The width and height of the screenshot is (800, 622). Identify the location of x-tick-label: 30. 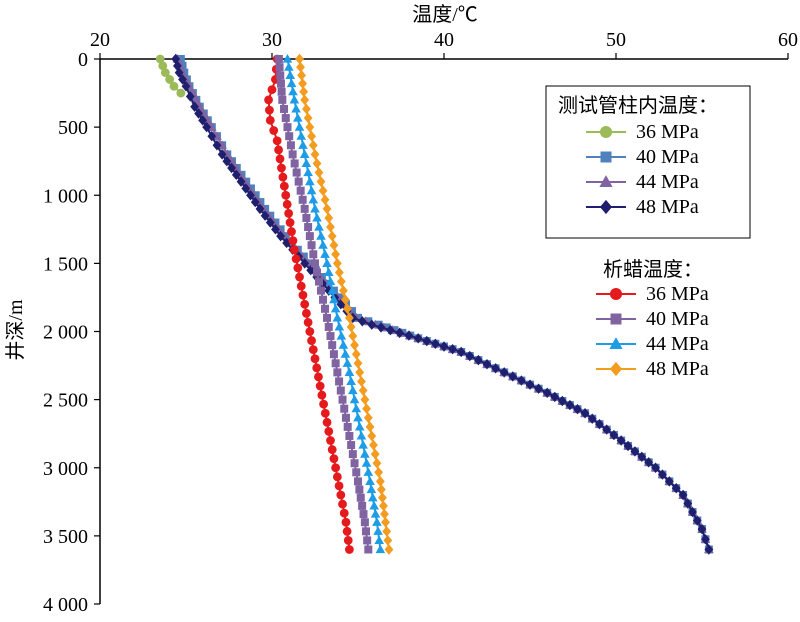
(272, 40).